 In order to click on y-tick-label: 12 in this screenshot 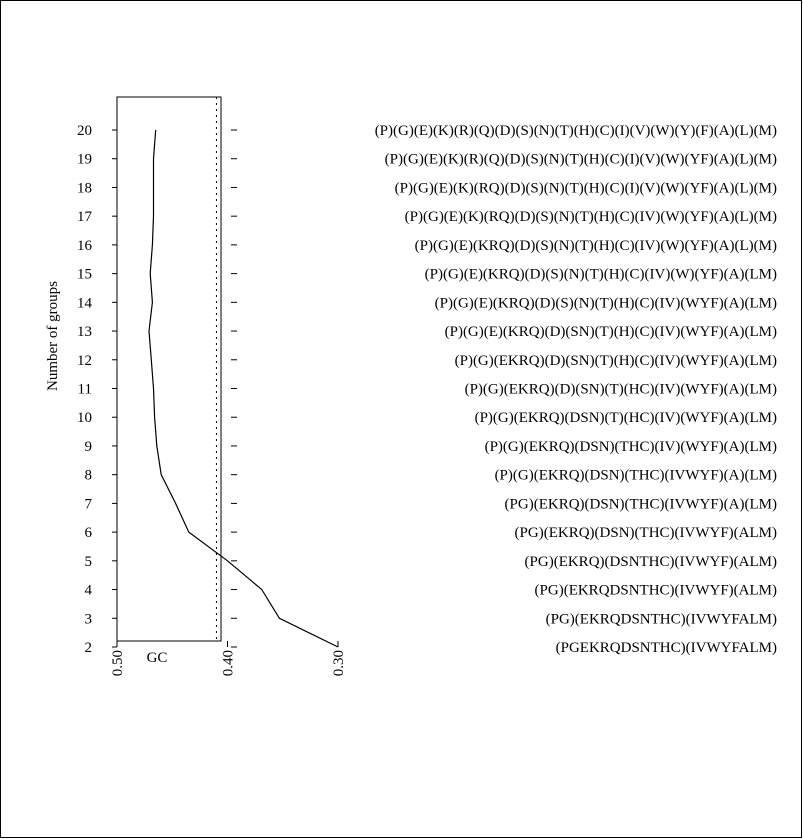, I will do `click(84, 361)`.